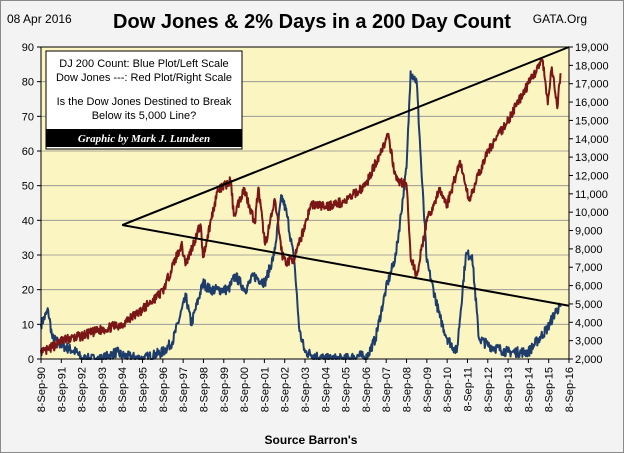 The width and height of the screenshot is (624, 453). What do you see at coordinates (204, 389) in the screenshot?
I see `x-tick-label: 8-Sep-98` at bounding box center [204, 389].